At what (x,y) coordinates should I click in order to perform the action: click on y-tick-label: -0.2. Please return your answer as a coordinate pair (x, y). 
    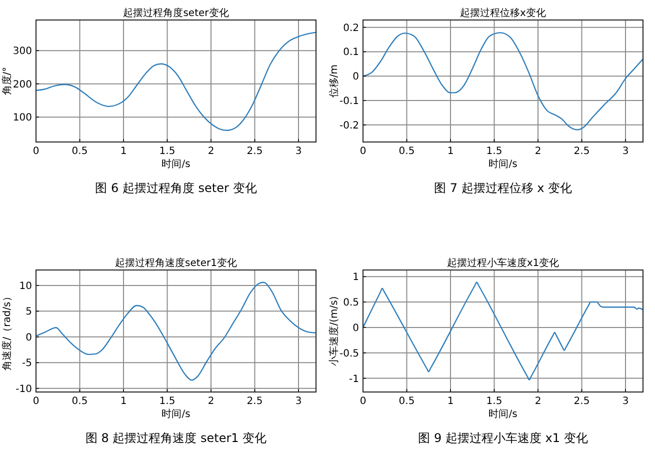
    Looking at the image, I should click on (349, 126).